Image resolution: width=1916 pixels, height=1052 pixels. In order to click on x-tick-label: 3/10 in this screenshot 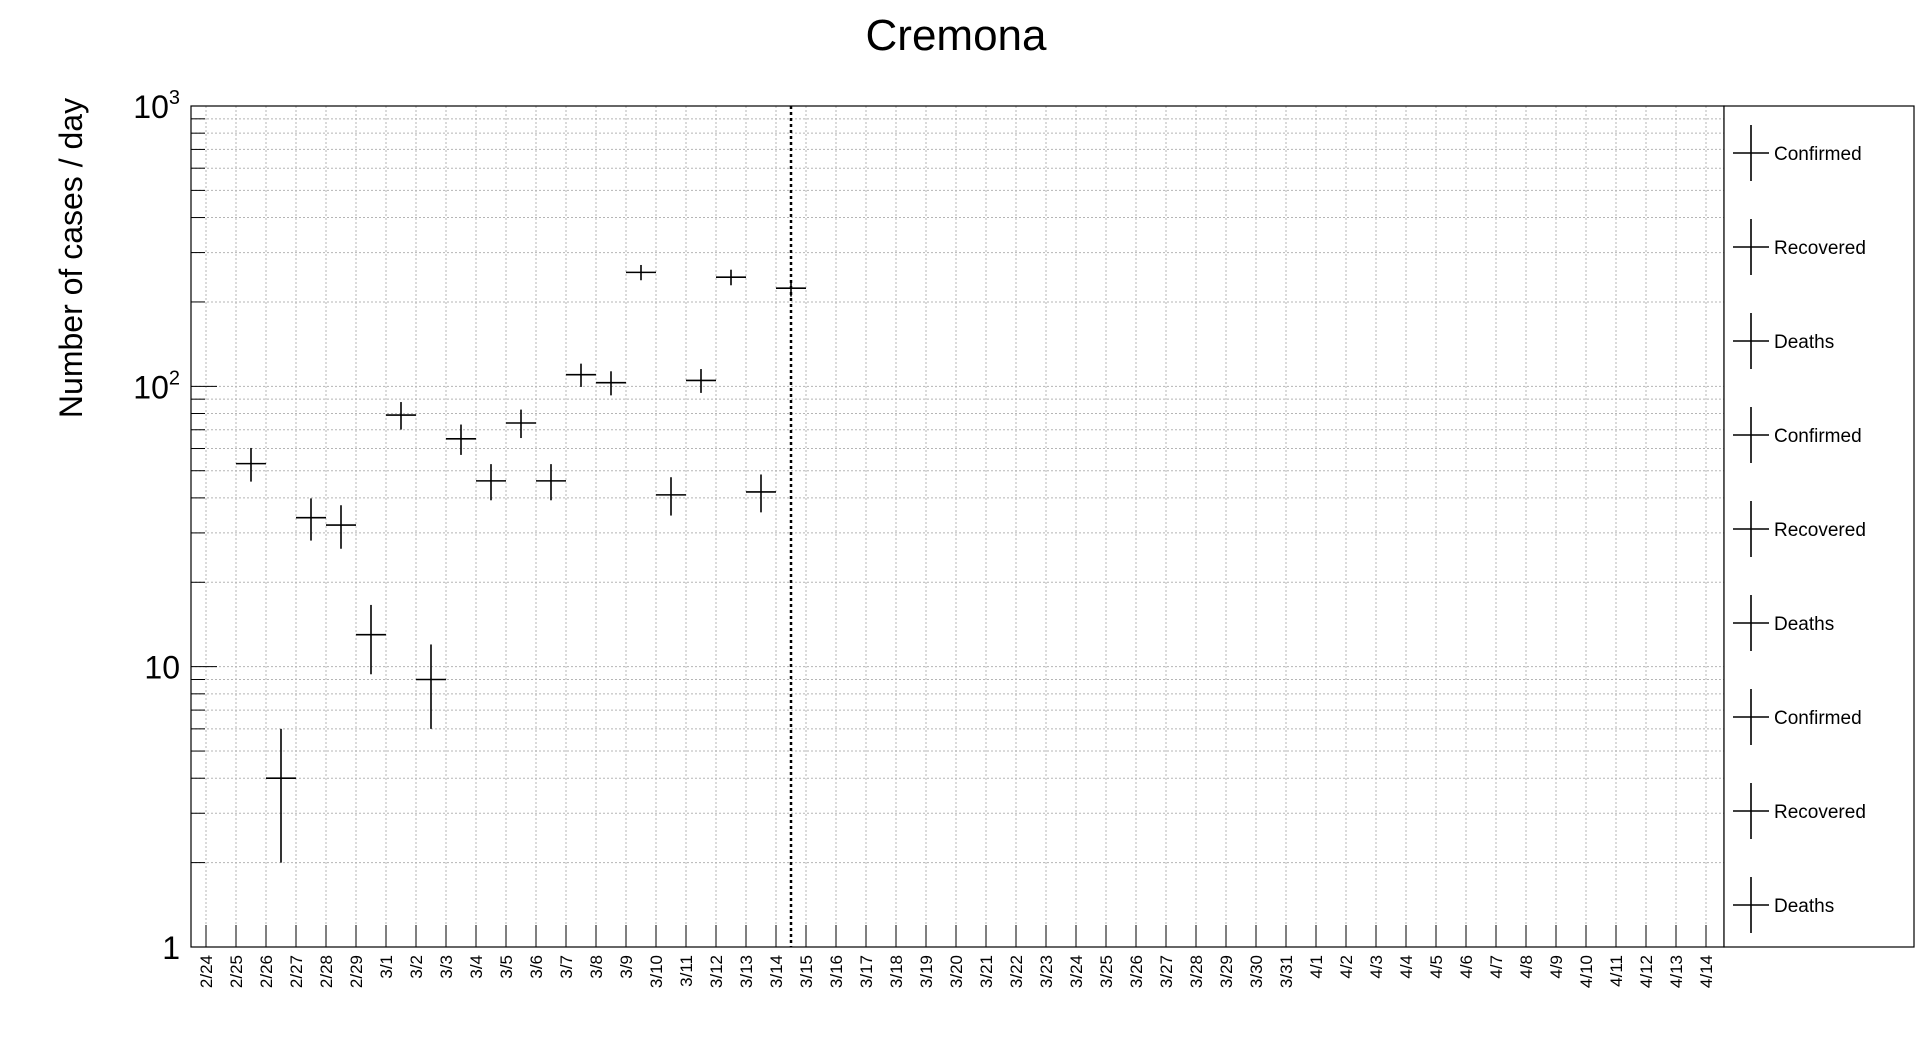, I will do `click(656, 971)`.